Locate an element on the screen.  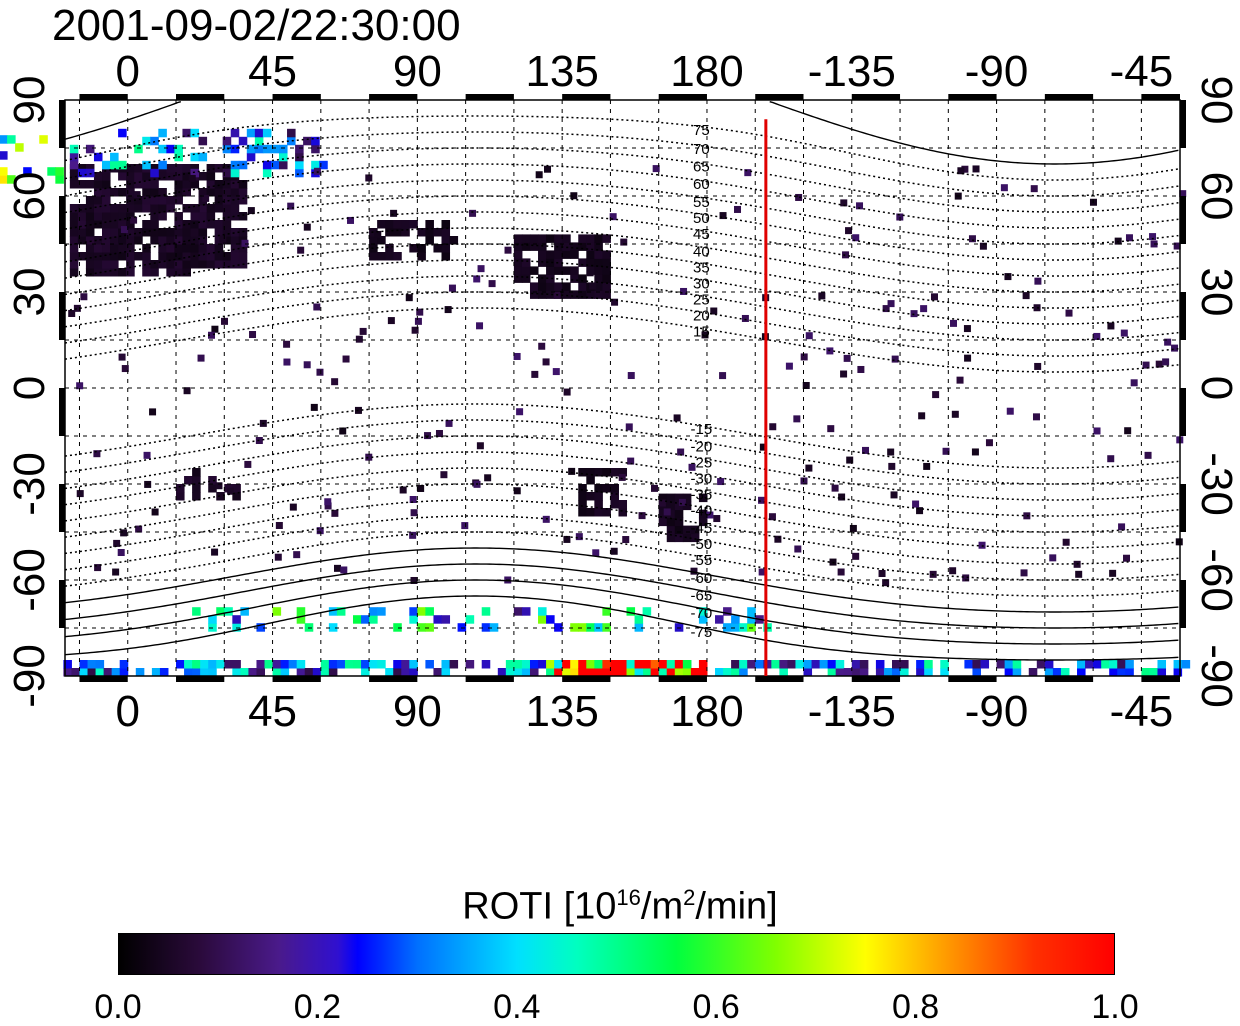
x-tick-top: -45 is located at coordinates (1141, 71).